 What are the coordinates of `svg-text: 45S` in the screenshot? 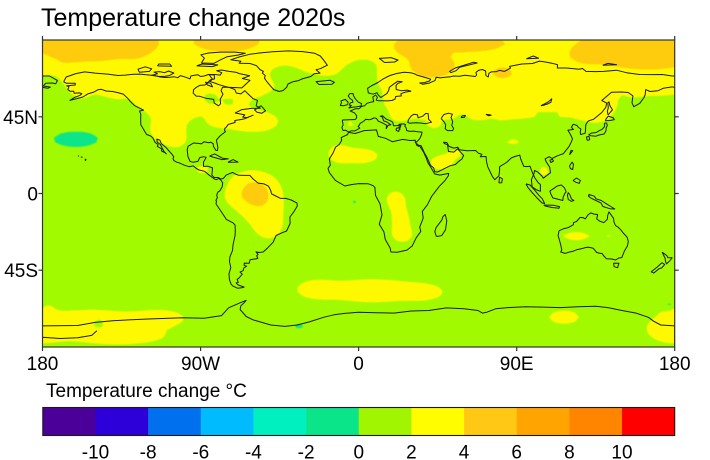 It's located at (21, 271).